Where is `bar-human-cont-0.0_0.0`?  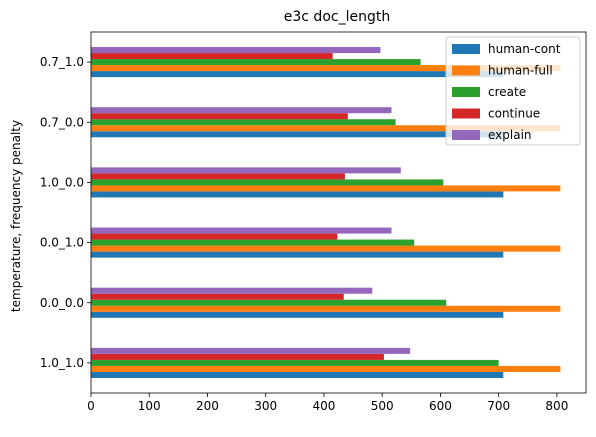
bar-human-cont-0.0_0.0 is located at coordinates (297, 314).